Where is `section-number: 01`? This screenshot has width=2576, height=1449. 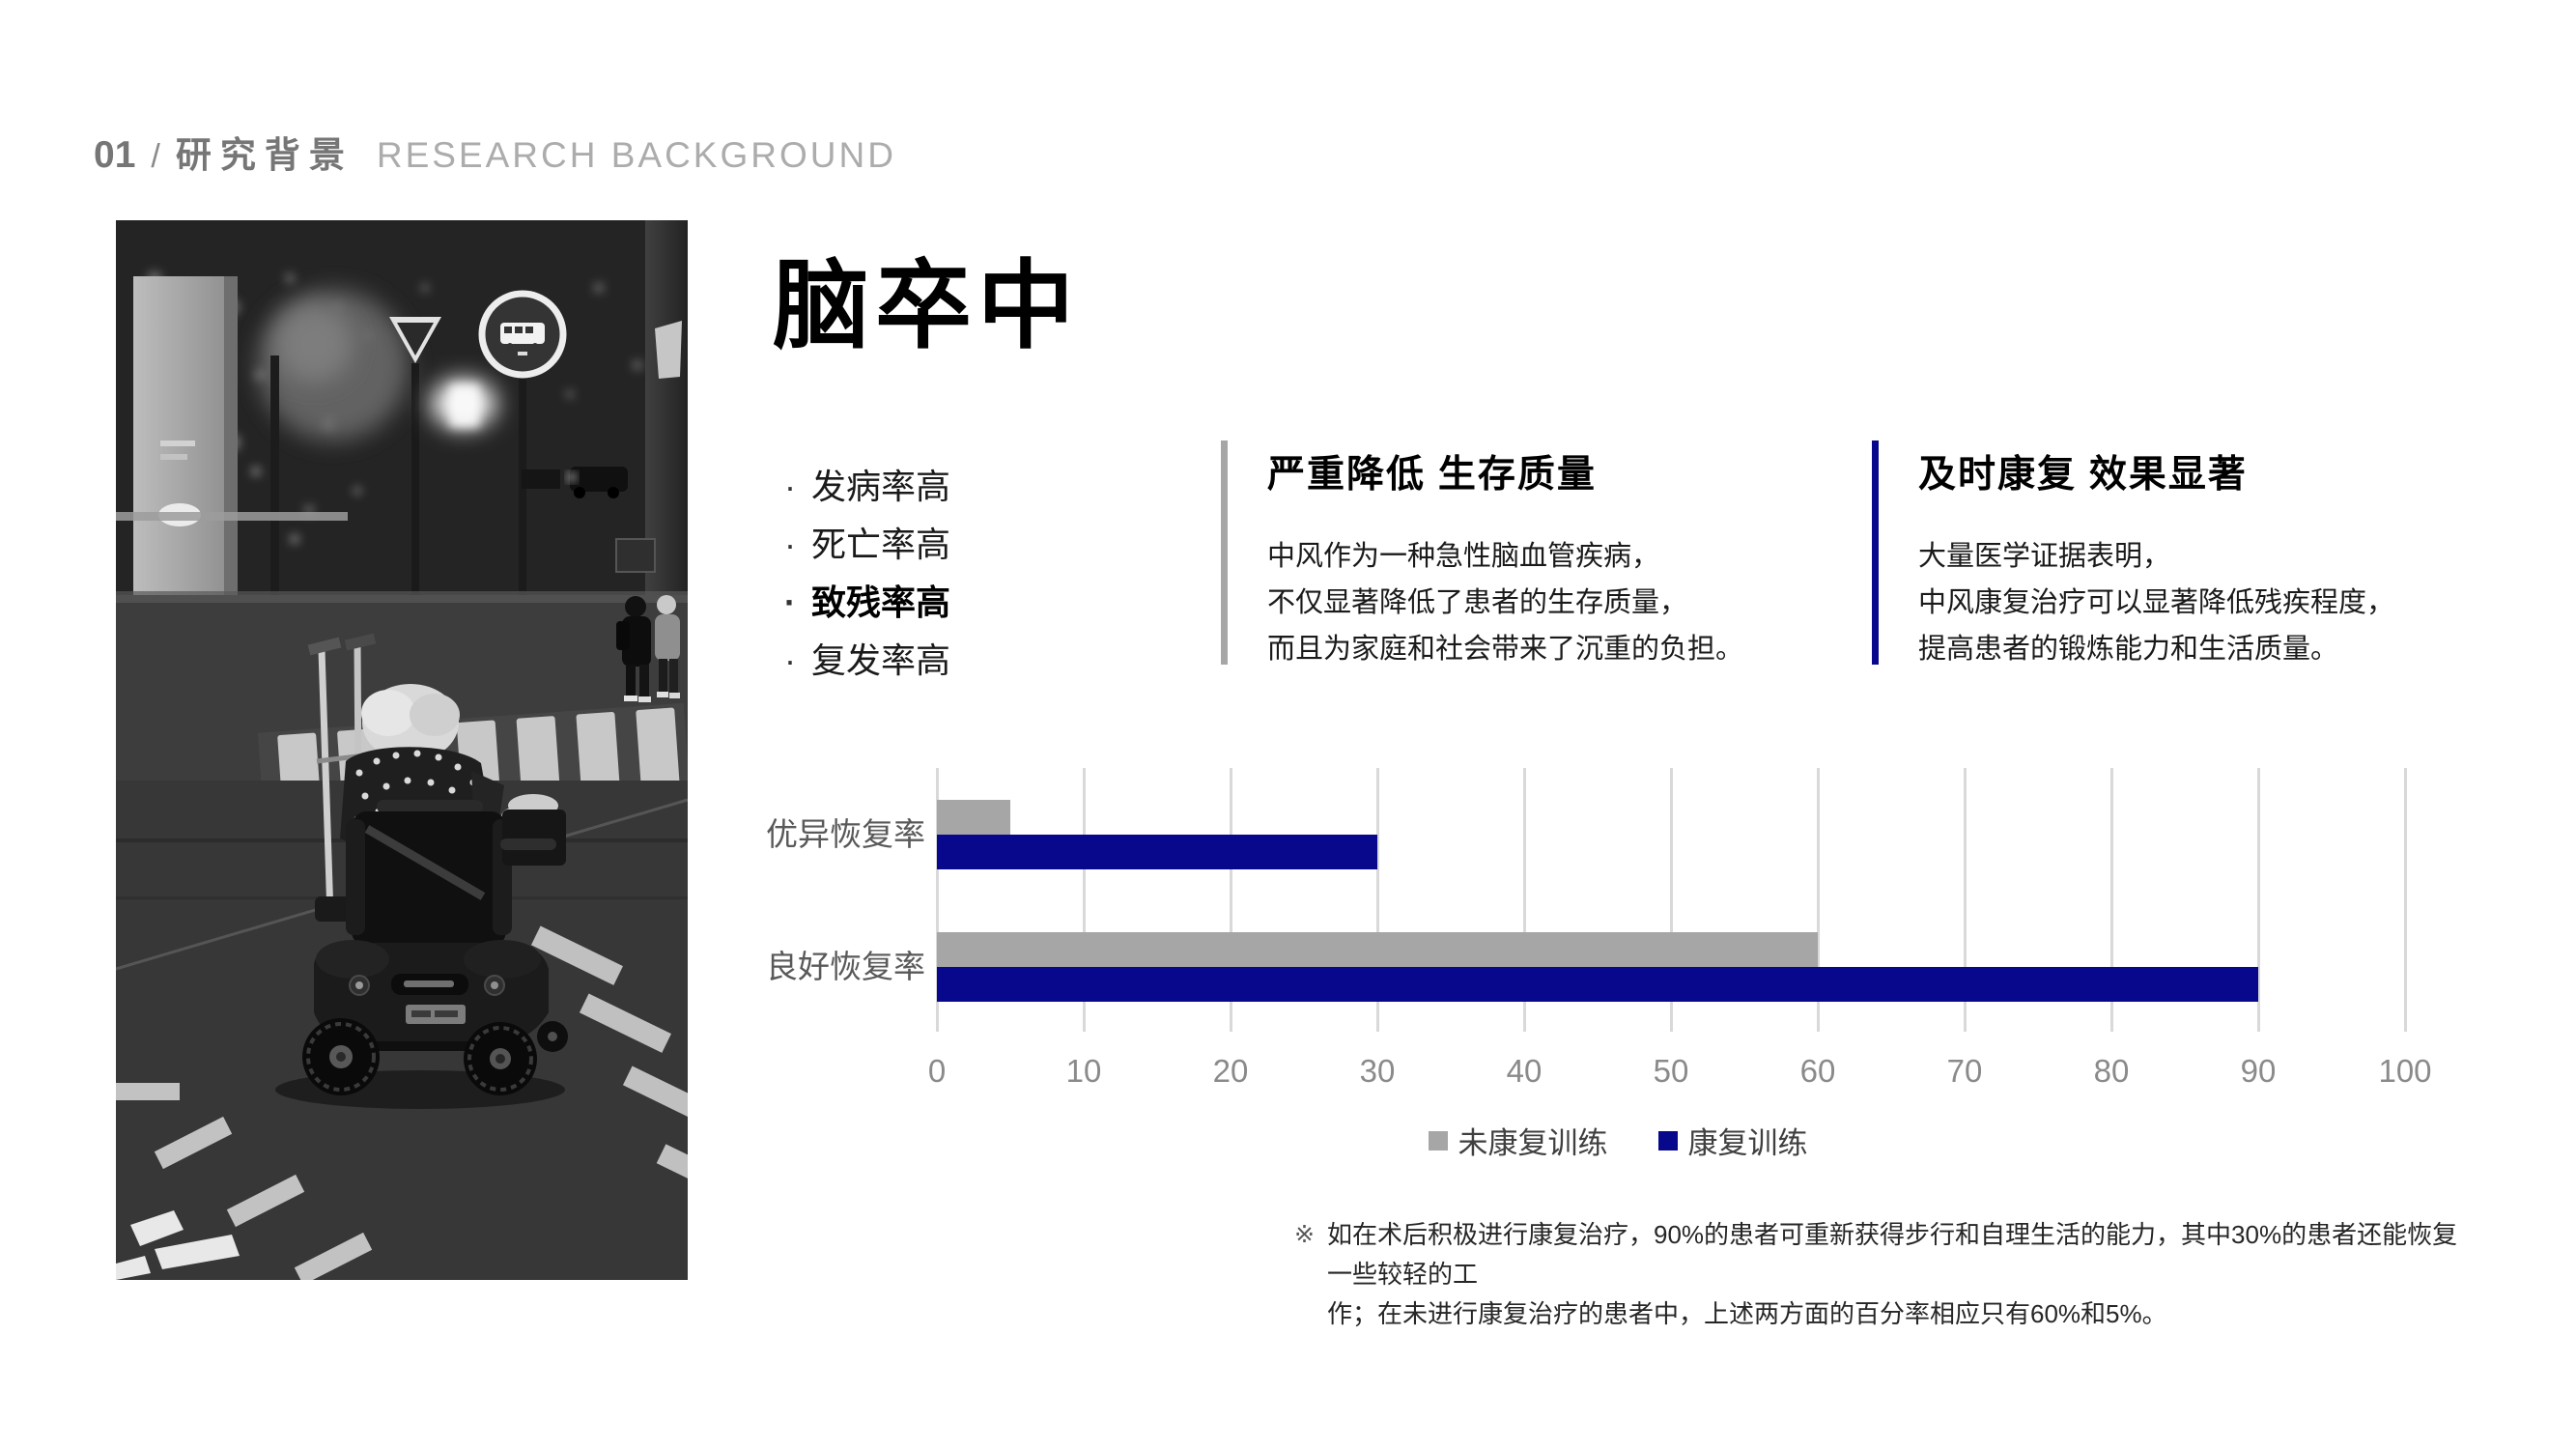 section-number: 01 is located at coordinates (115, 155).